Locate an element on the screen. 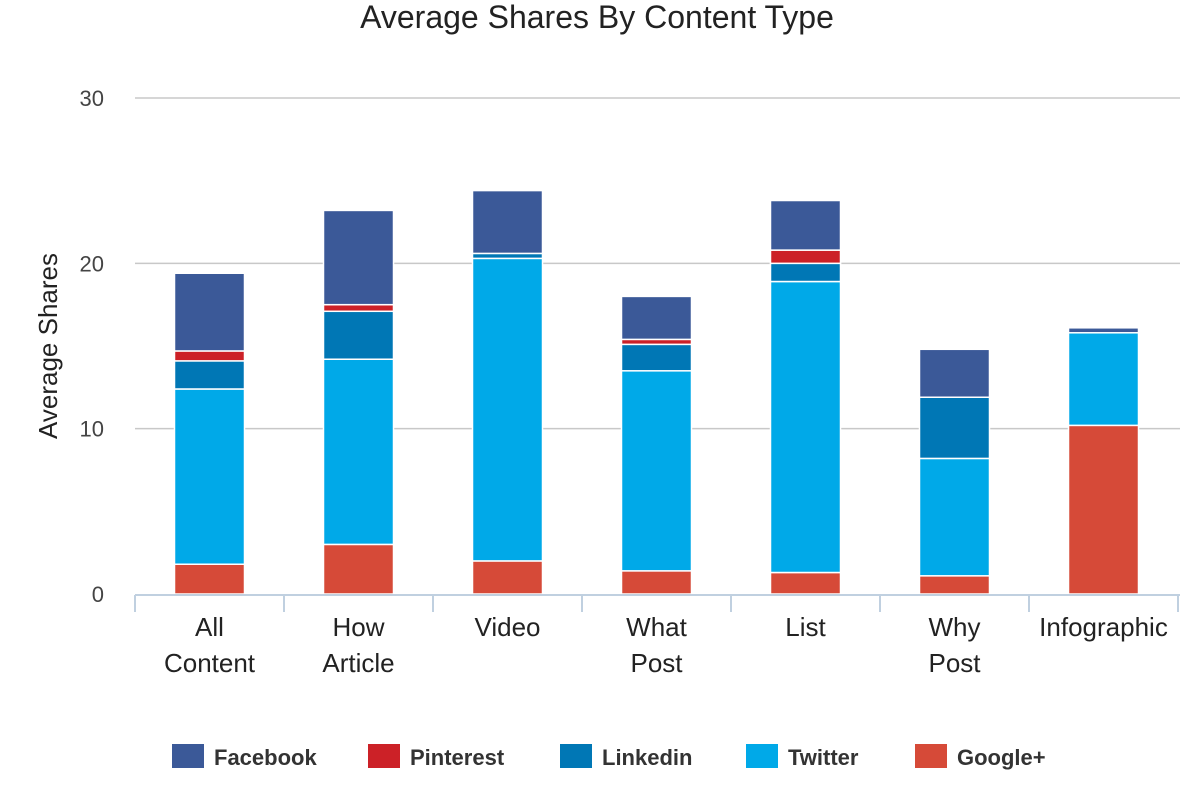  legend-label: Google+ is located at coordinates (1001, 757).